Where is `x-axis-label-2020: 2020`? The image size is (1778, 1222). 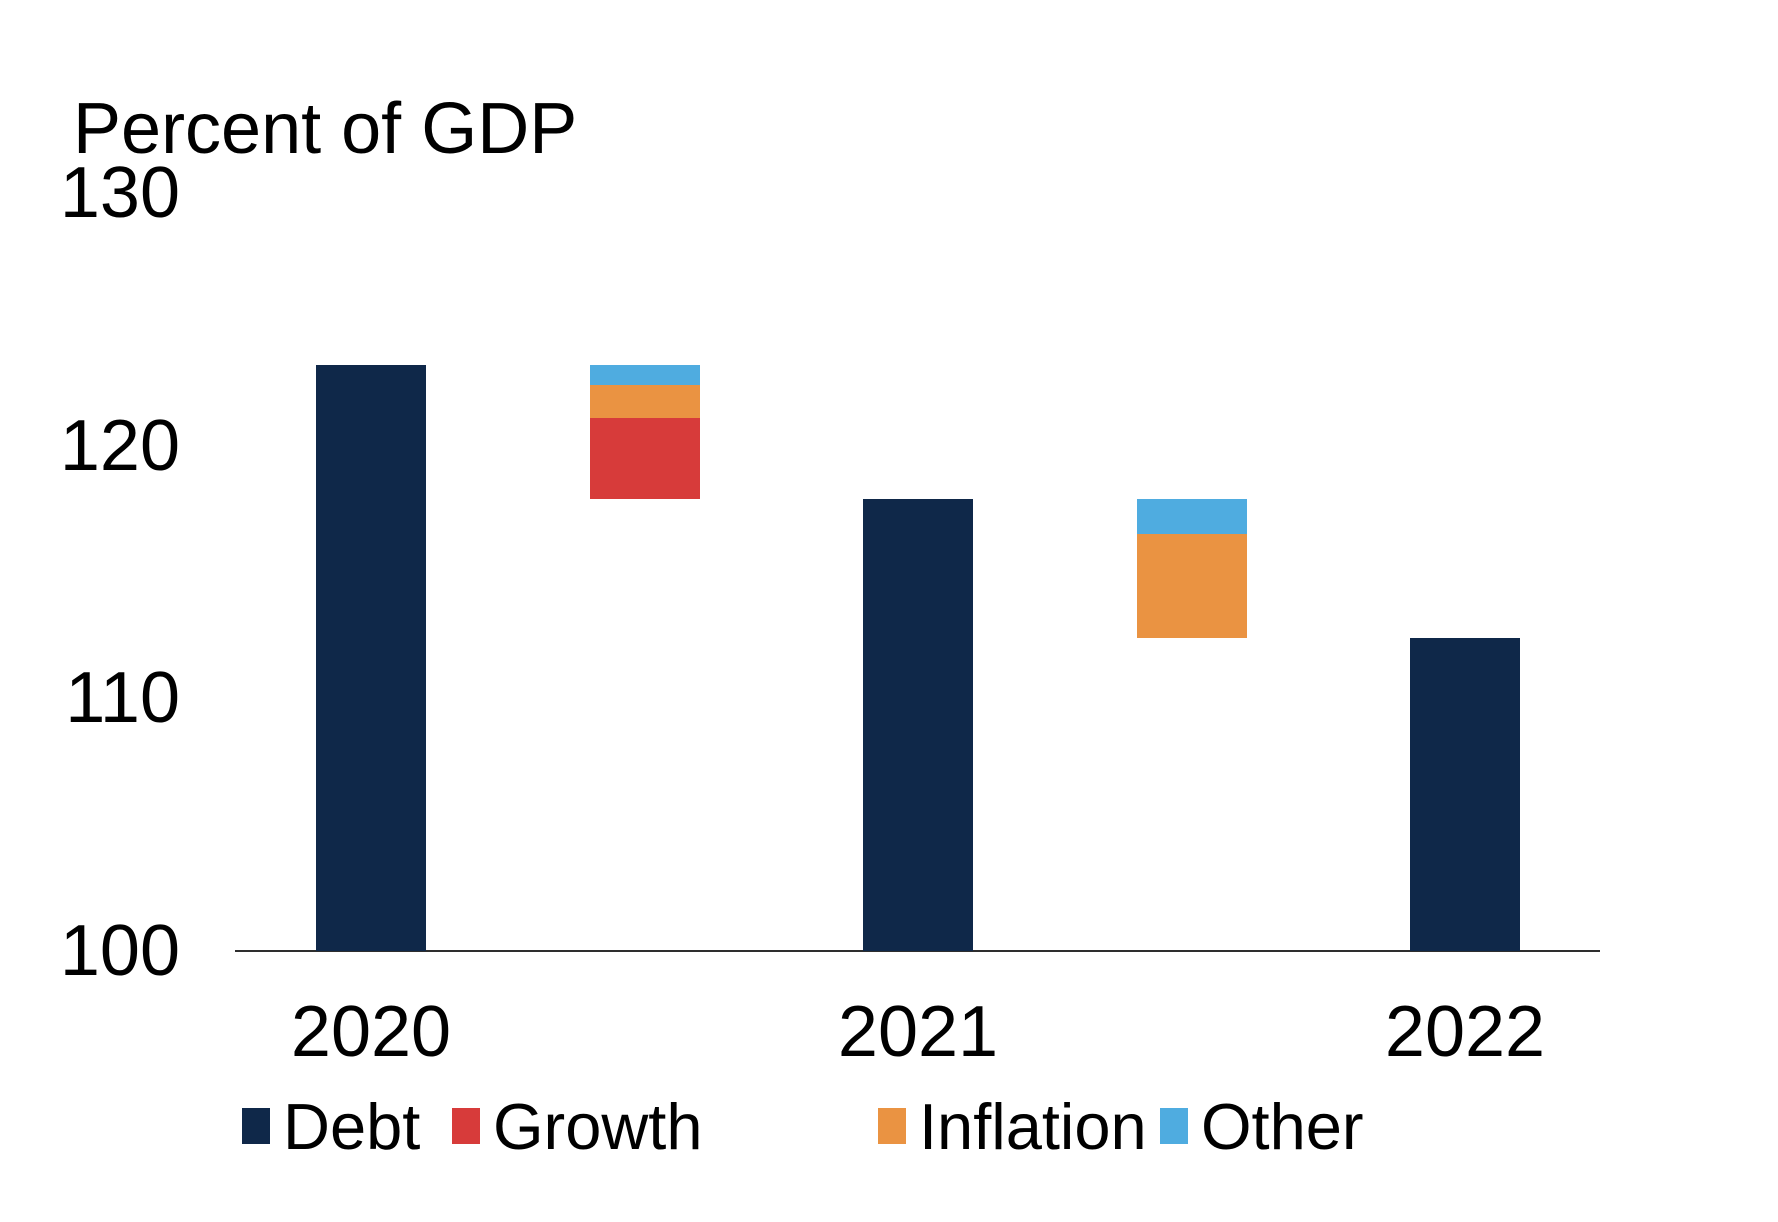 x-axis-label-2020: 2020 is located at coordinates (371, 1032).